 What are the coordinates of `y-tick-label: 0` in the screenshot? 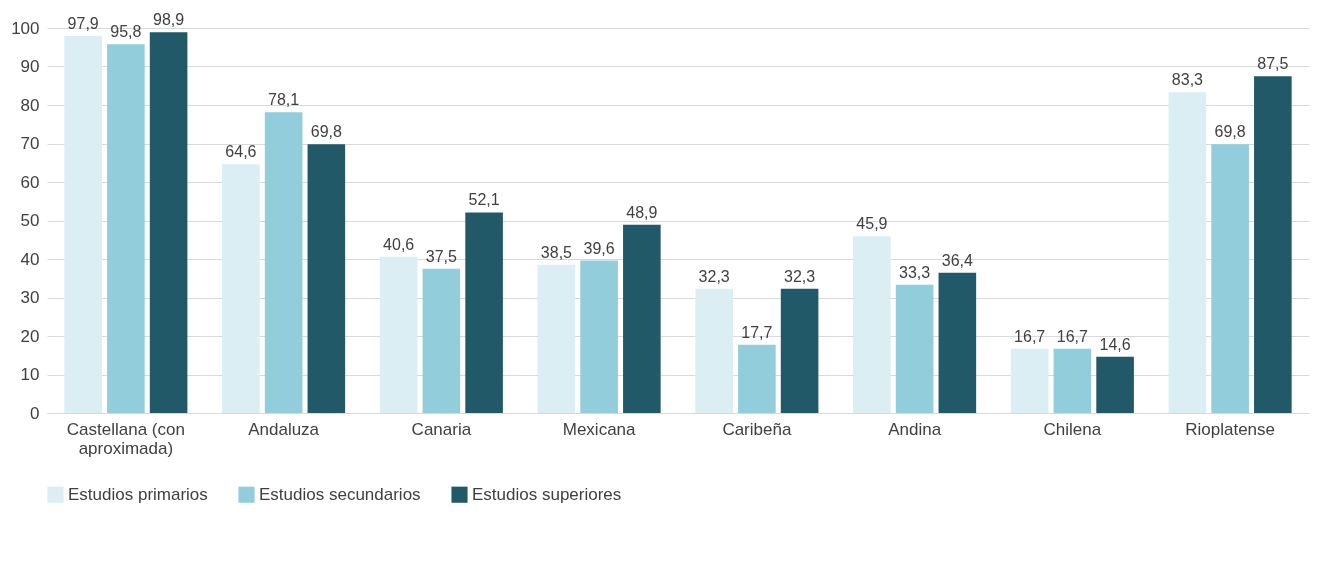 It's located at (35, 413).